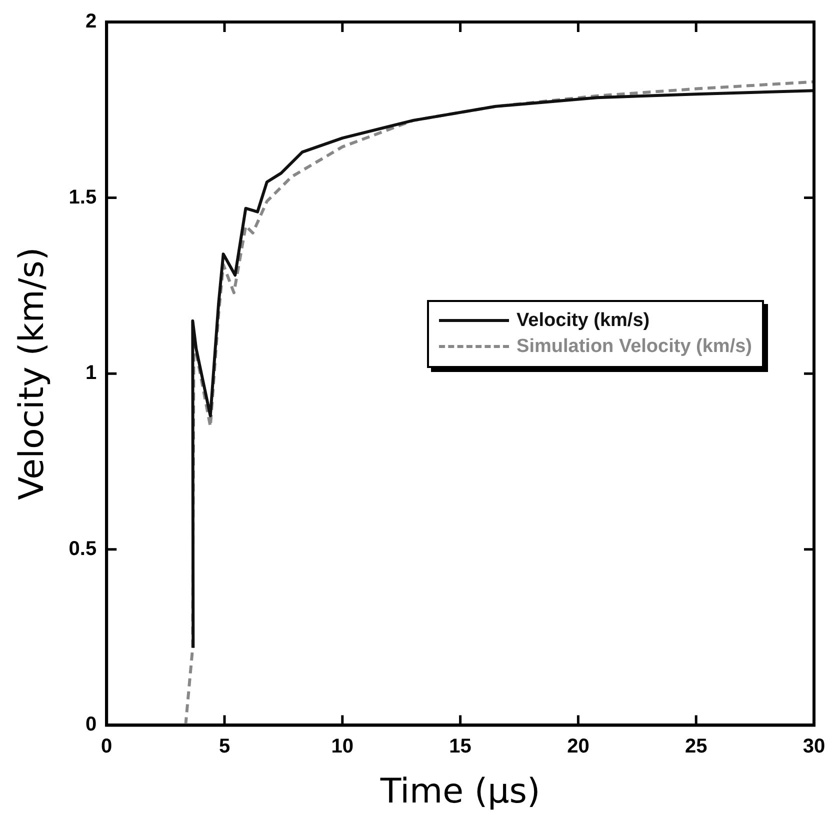  What do you see at coordinates (696, 747) in the screenshot?
I see `x-tick-label: 25` at bounding box center [696, 747].